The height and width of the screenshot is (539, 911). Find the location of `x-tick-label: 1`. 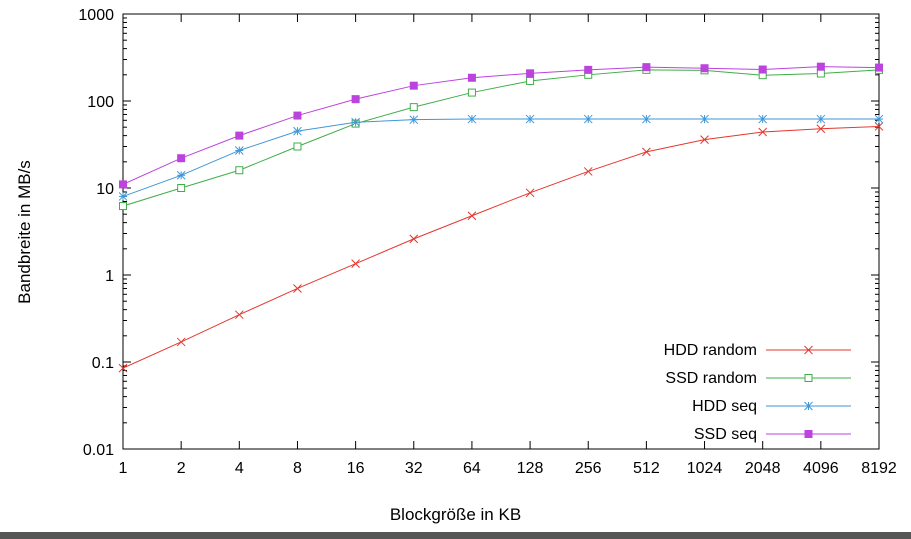

x-tick-label: 1 is located at coordinates (123, 468).